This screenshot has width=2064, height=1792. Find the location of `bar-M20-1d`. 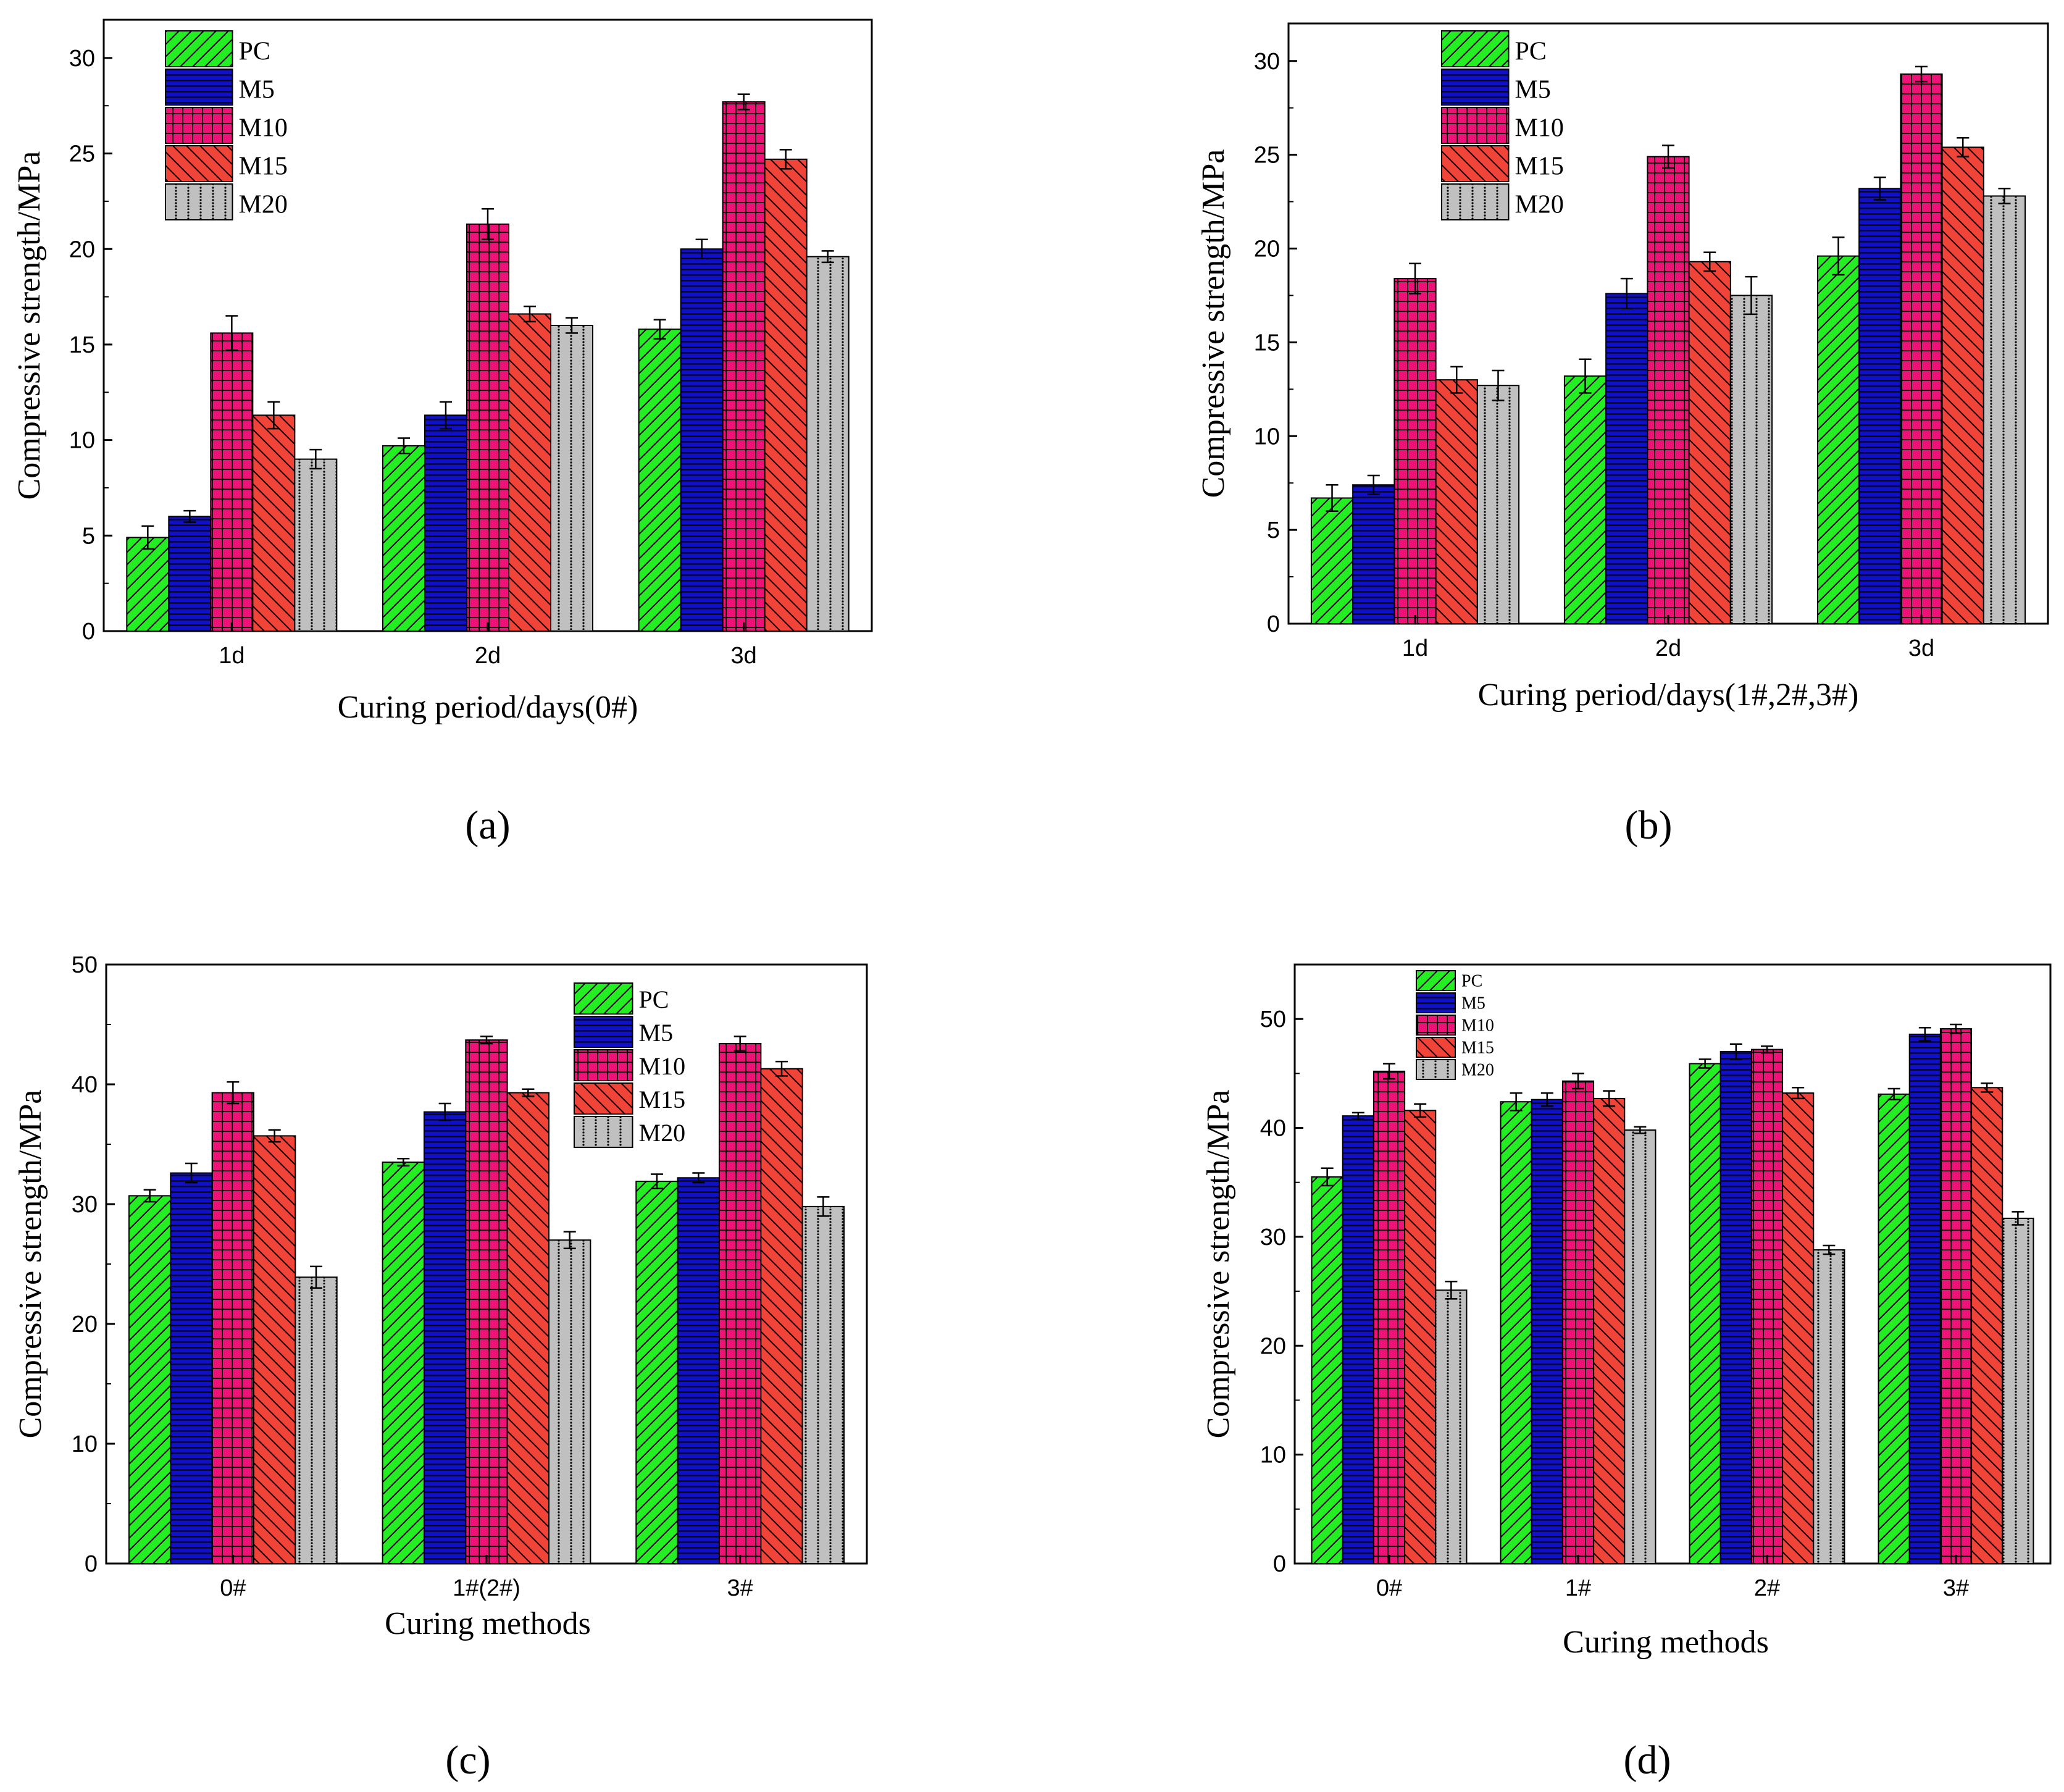

bar-M20-1d is located at coordinates (316, 545).